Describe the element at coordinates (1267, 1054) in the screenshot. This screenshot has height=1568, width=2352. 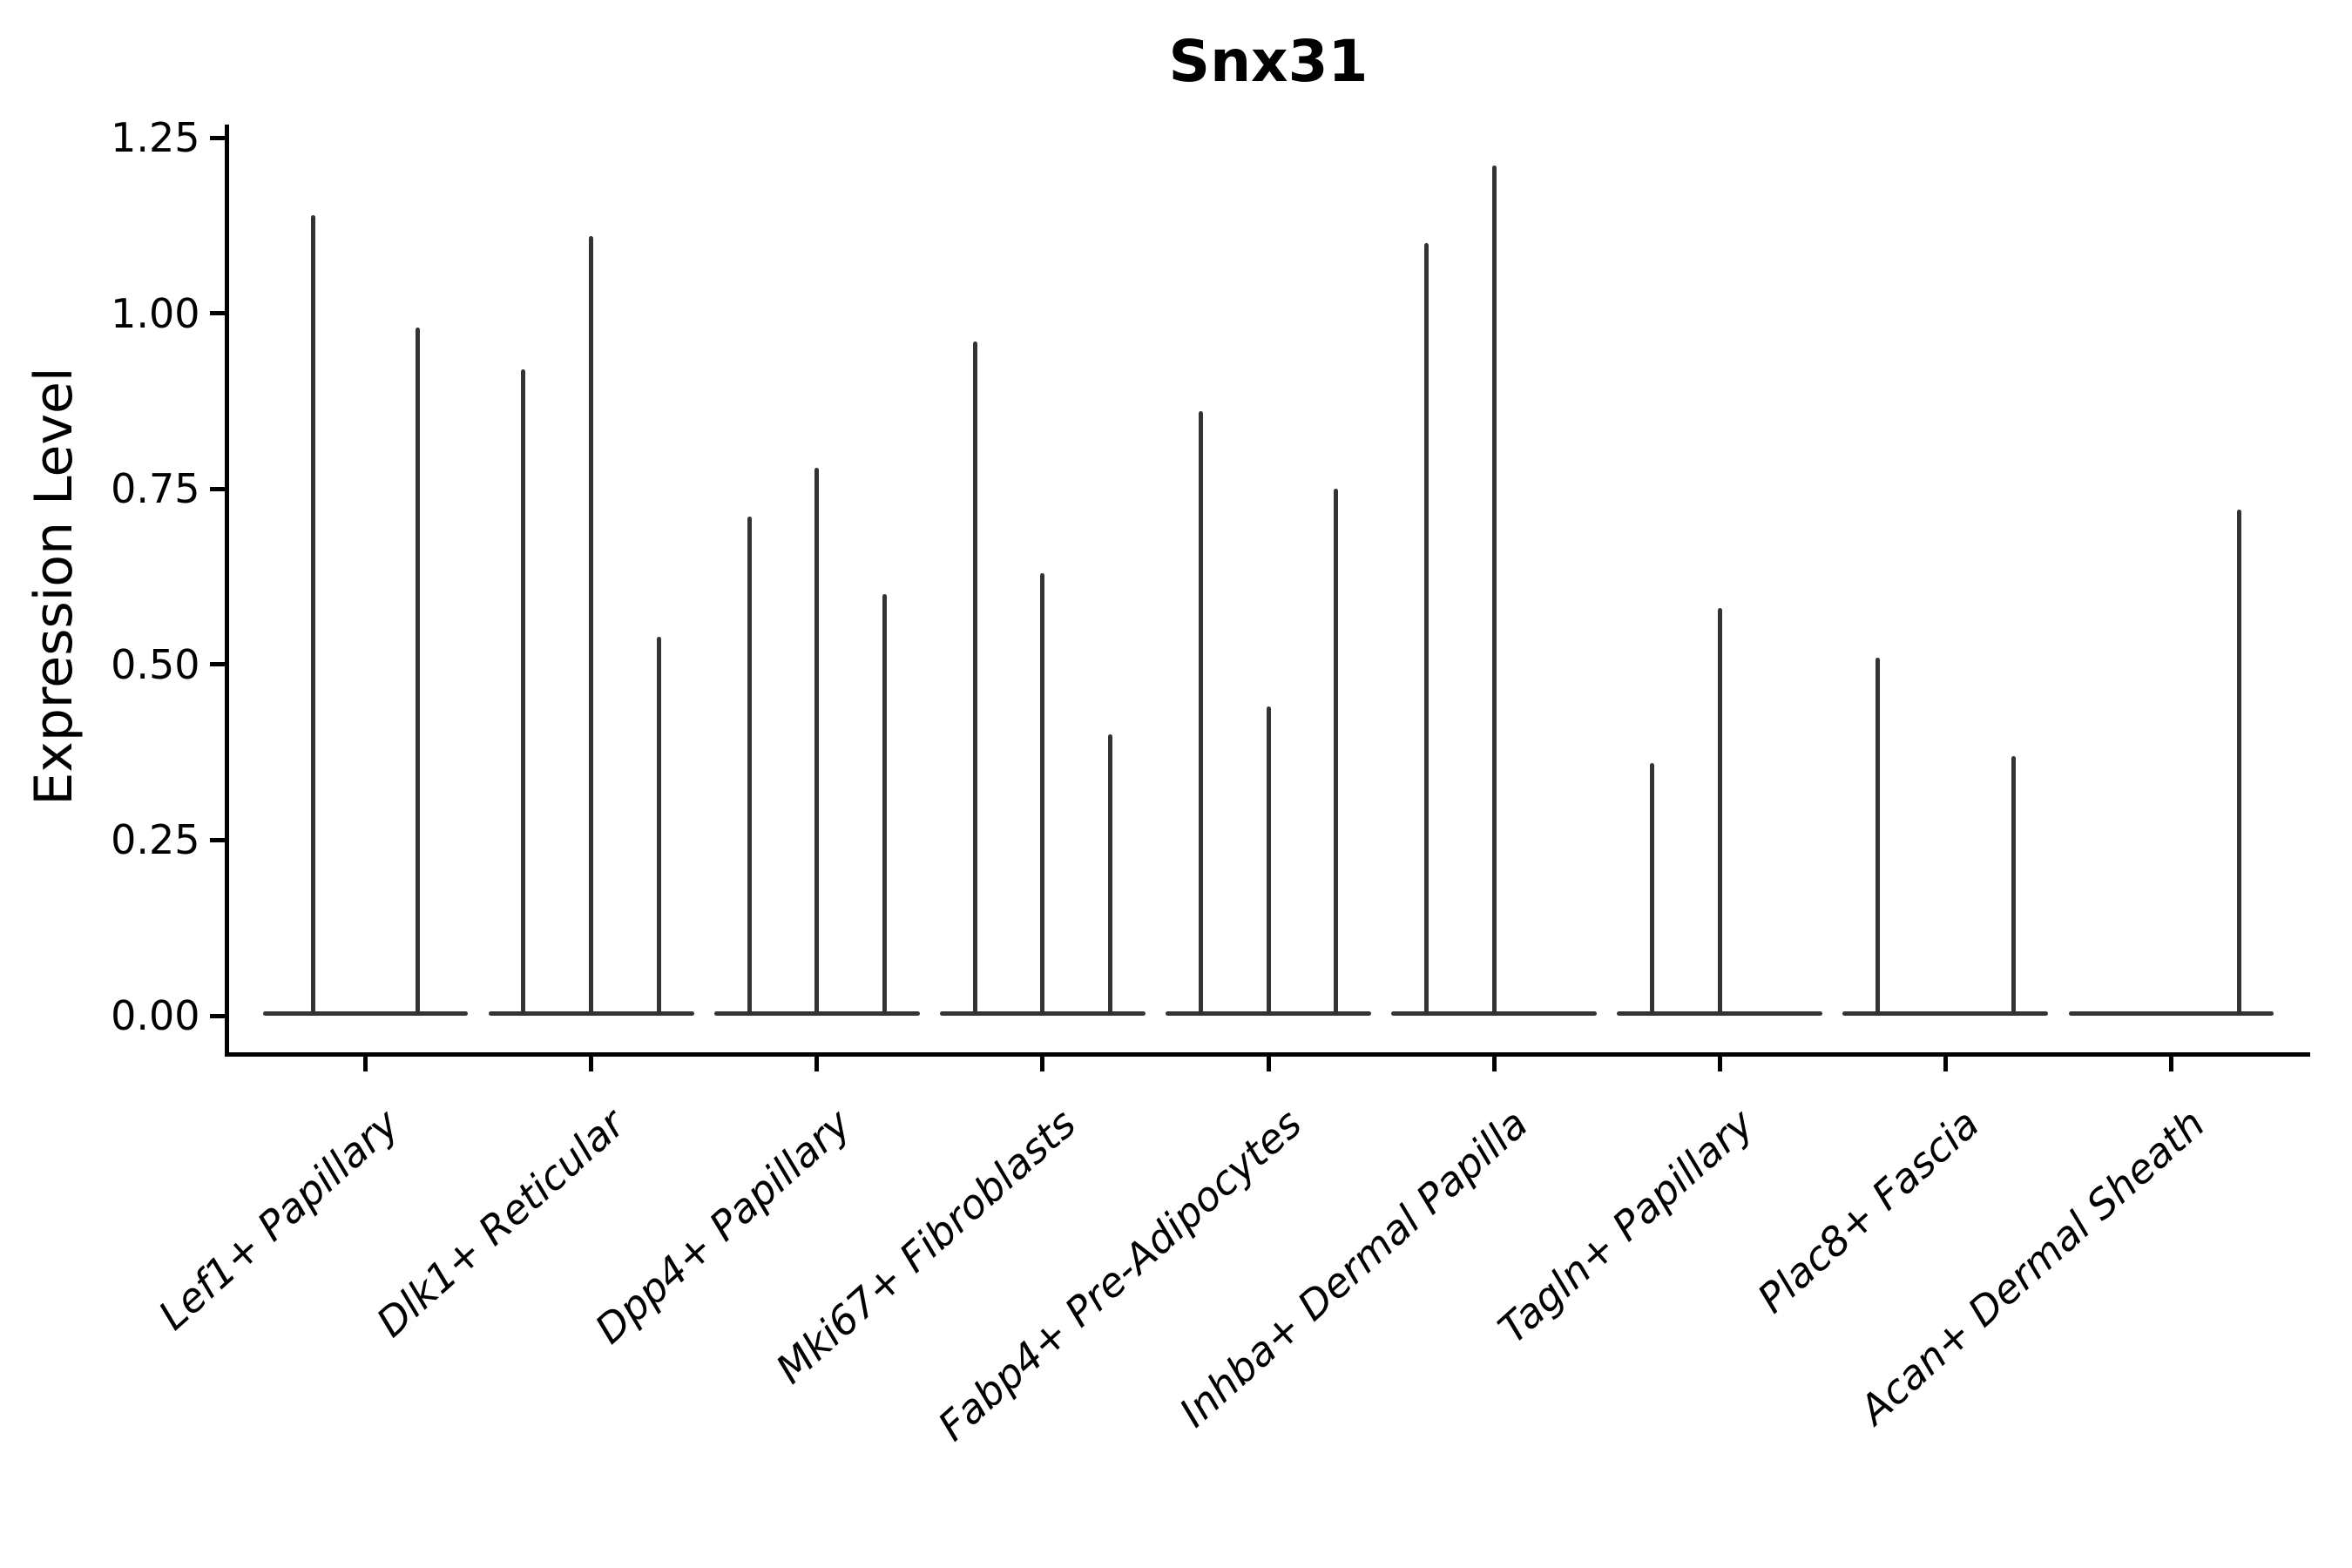
I see `x-axis-spine` at that location.